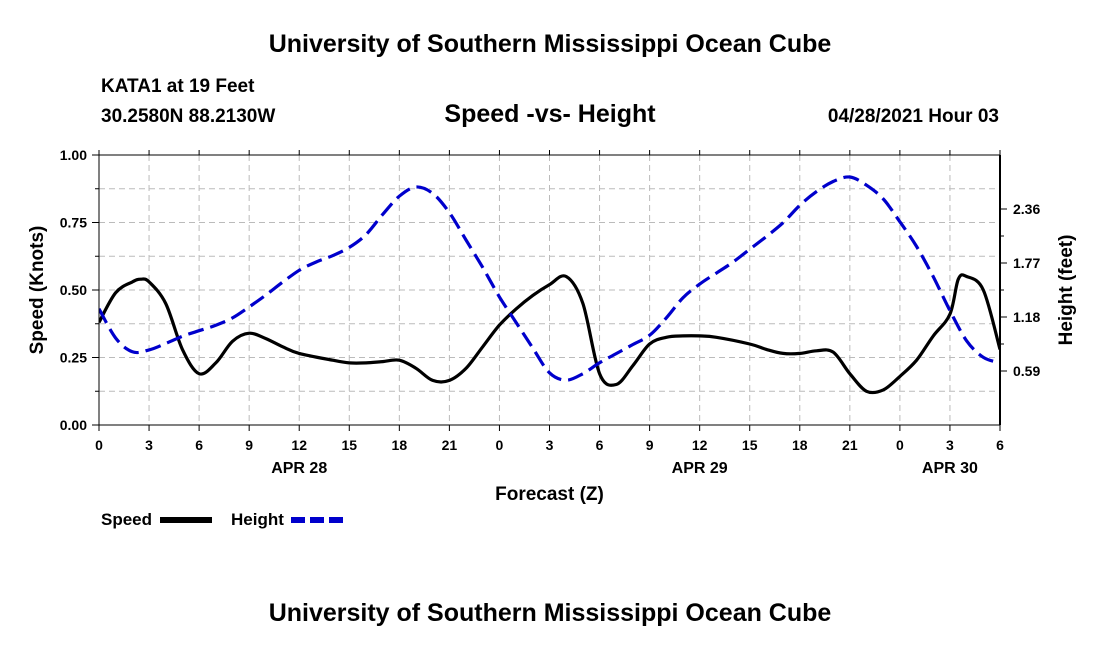 The height and width of the screenshot is (650, 1100). Describe the element at coordinates (178, 86) in the screenshot. I see `station-label: KATA1 at 19 Feet` at that location.